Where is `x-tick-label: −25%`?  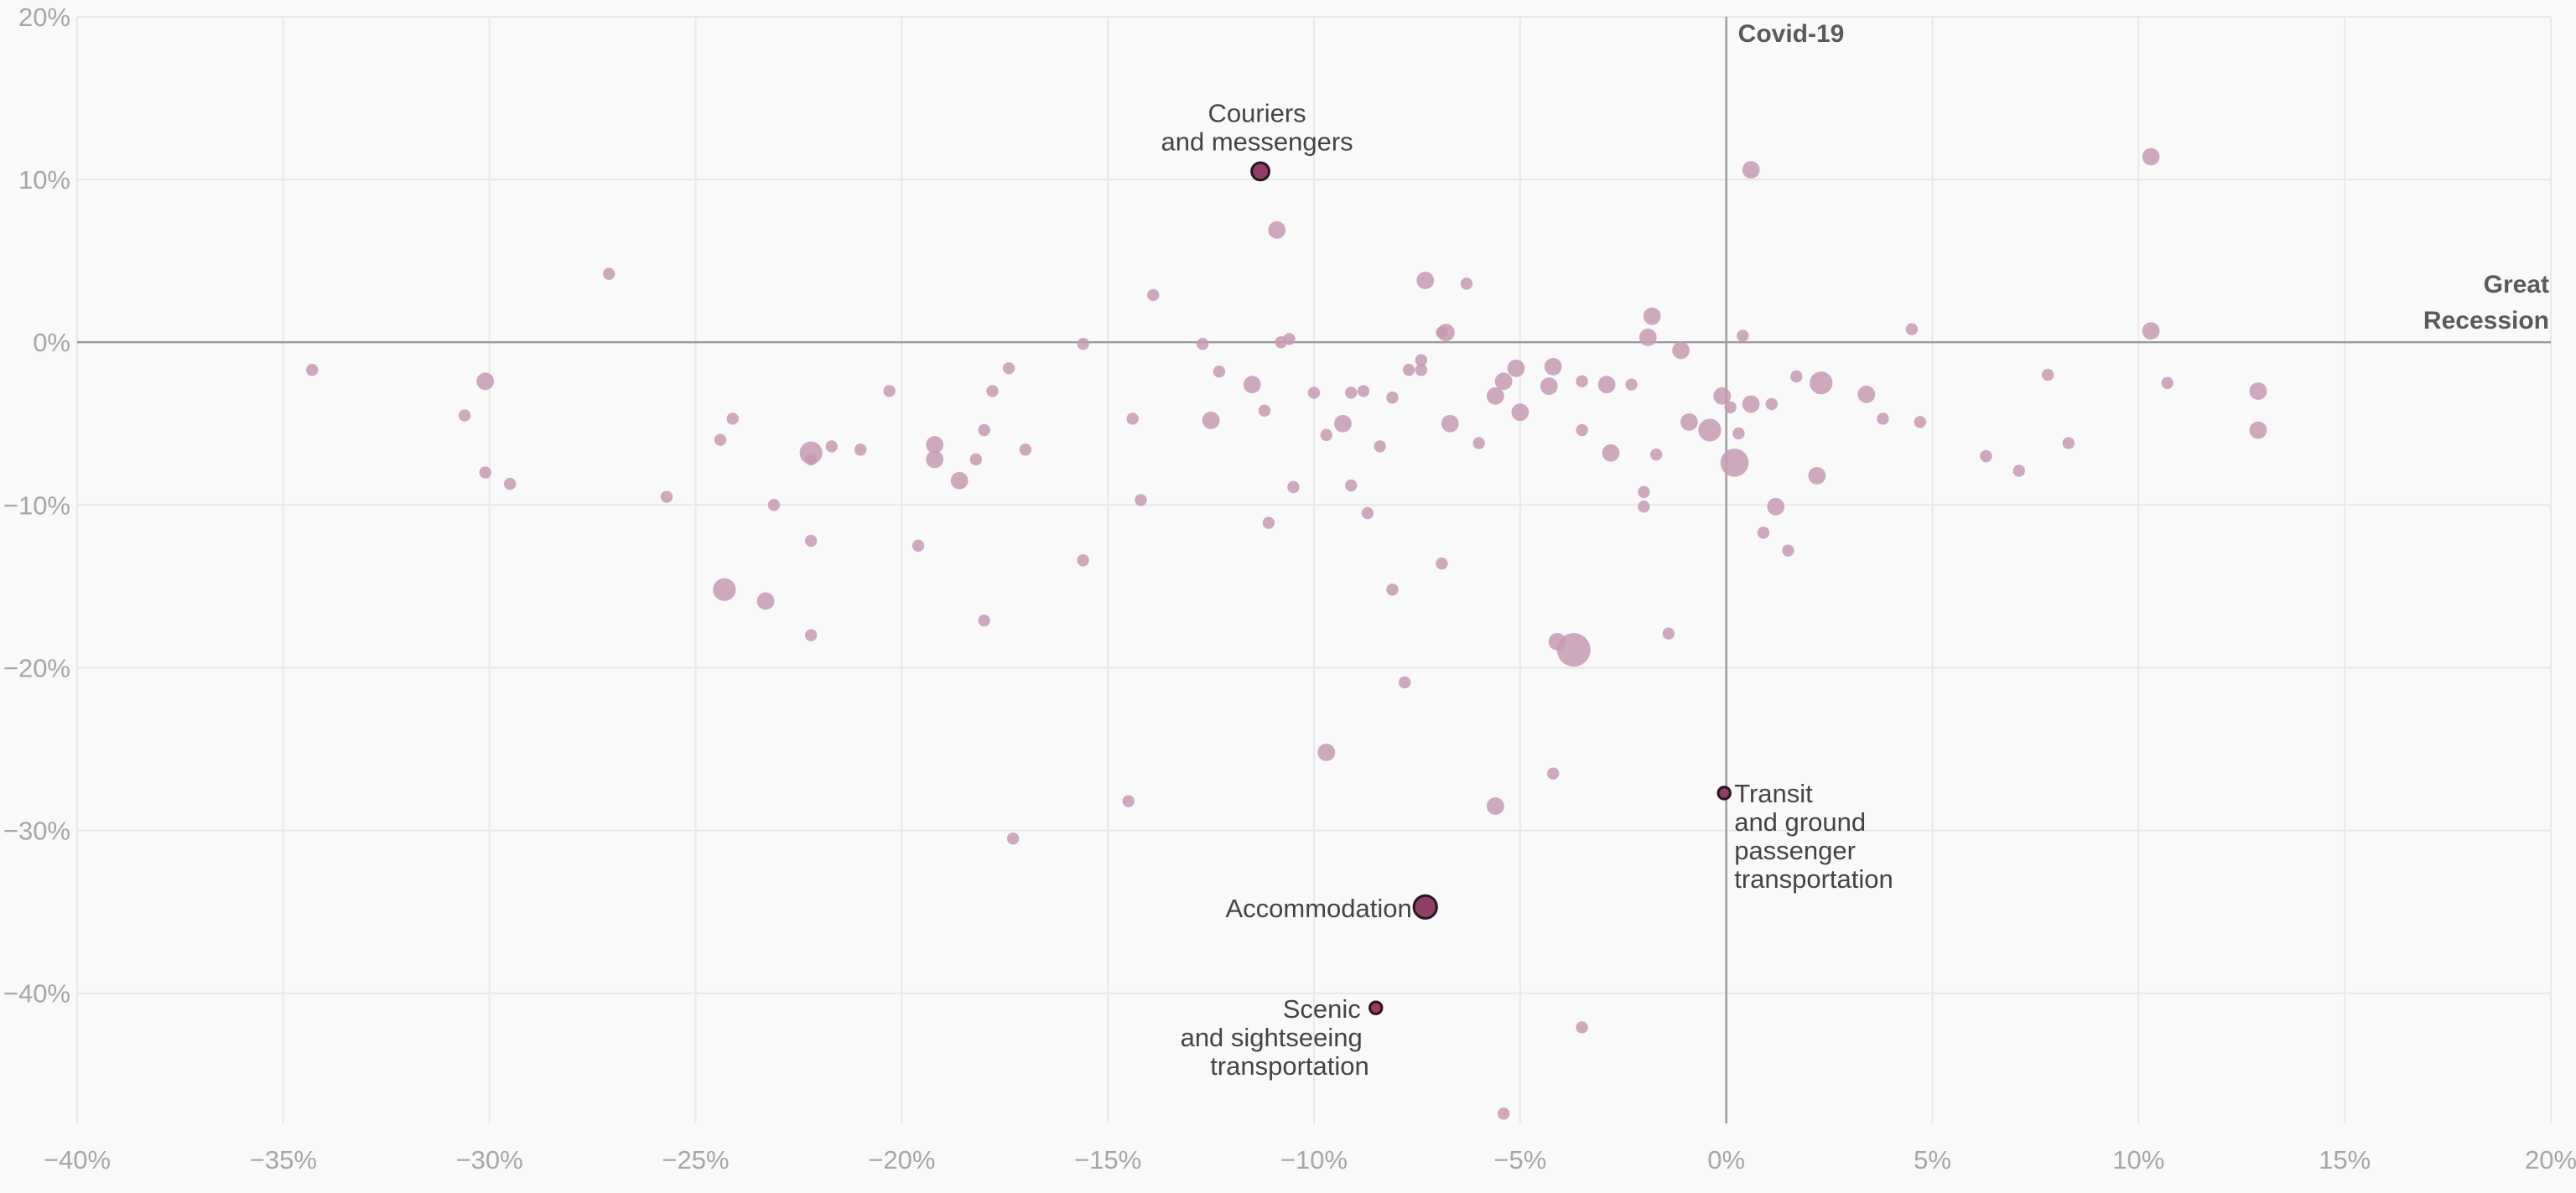 x-tick-label: −25% is located at coordinates (695, 1160).